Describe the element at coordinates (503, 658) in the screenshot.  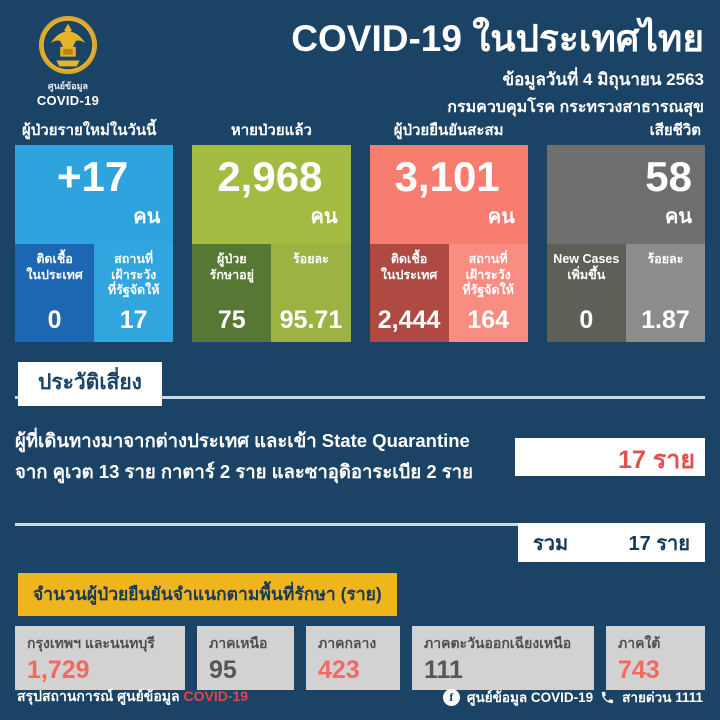
I see `region-box-northeast: ภาคตะวันออกเฉียงเหนือ 111` at that location.